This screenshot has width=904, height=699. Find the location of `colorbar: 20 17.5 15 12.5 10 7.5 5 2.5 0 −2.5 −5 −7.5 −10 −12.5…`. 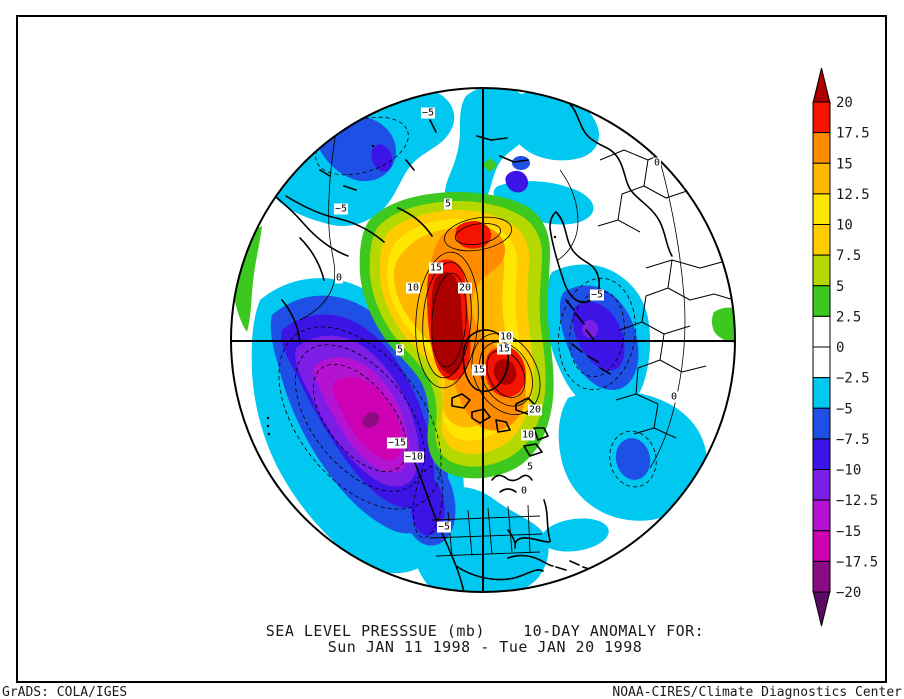

colorbar: 20 17.5 15 12.5 10 7.5 5 2.5 0 −2.5 −5 −7.5 −10 −12.5… is located at coordinates (845, 347).